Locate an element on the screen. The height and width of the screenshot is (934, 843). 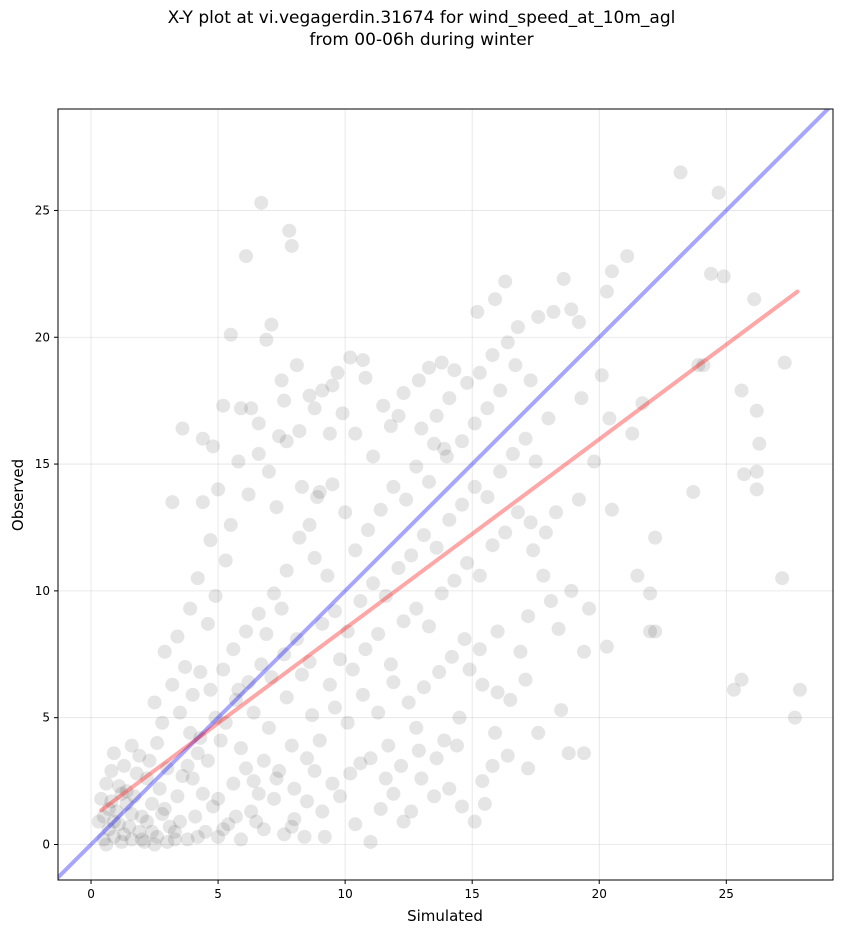
x-tick-label: 10 is located at coordinates (344, 894).